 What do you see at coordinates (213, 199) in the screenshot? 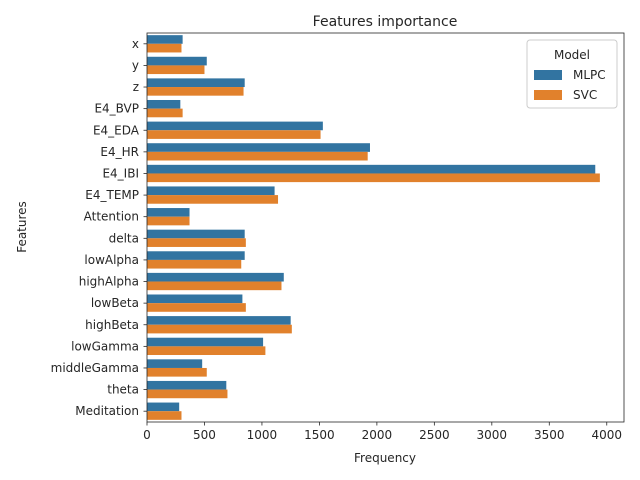
I see `bar-svc-e4-temp` at bounding box center [213, 199].